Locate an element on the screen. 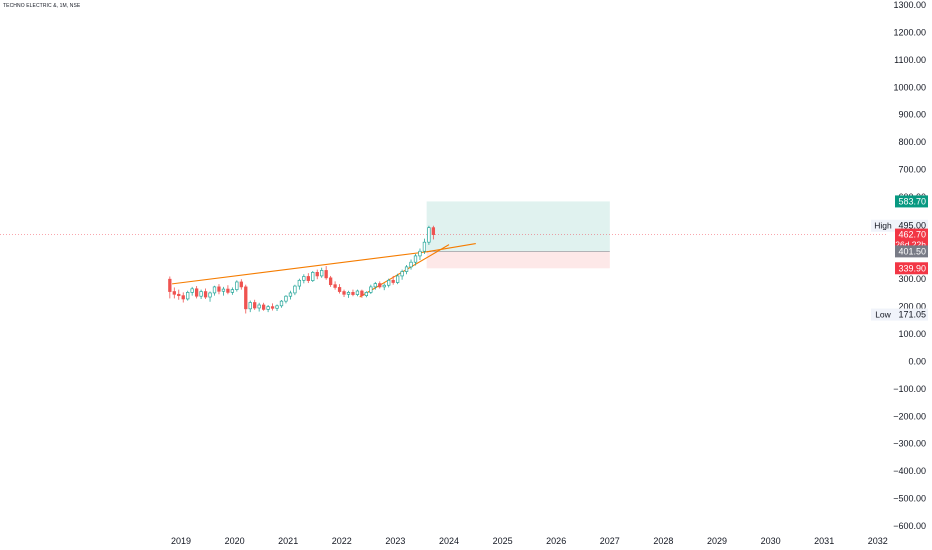 This screenshot has width=932, height=550. low-prefix-label: Low is located at coordinates (883, 315).